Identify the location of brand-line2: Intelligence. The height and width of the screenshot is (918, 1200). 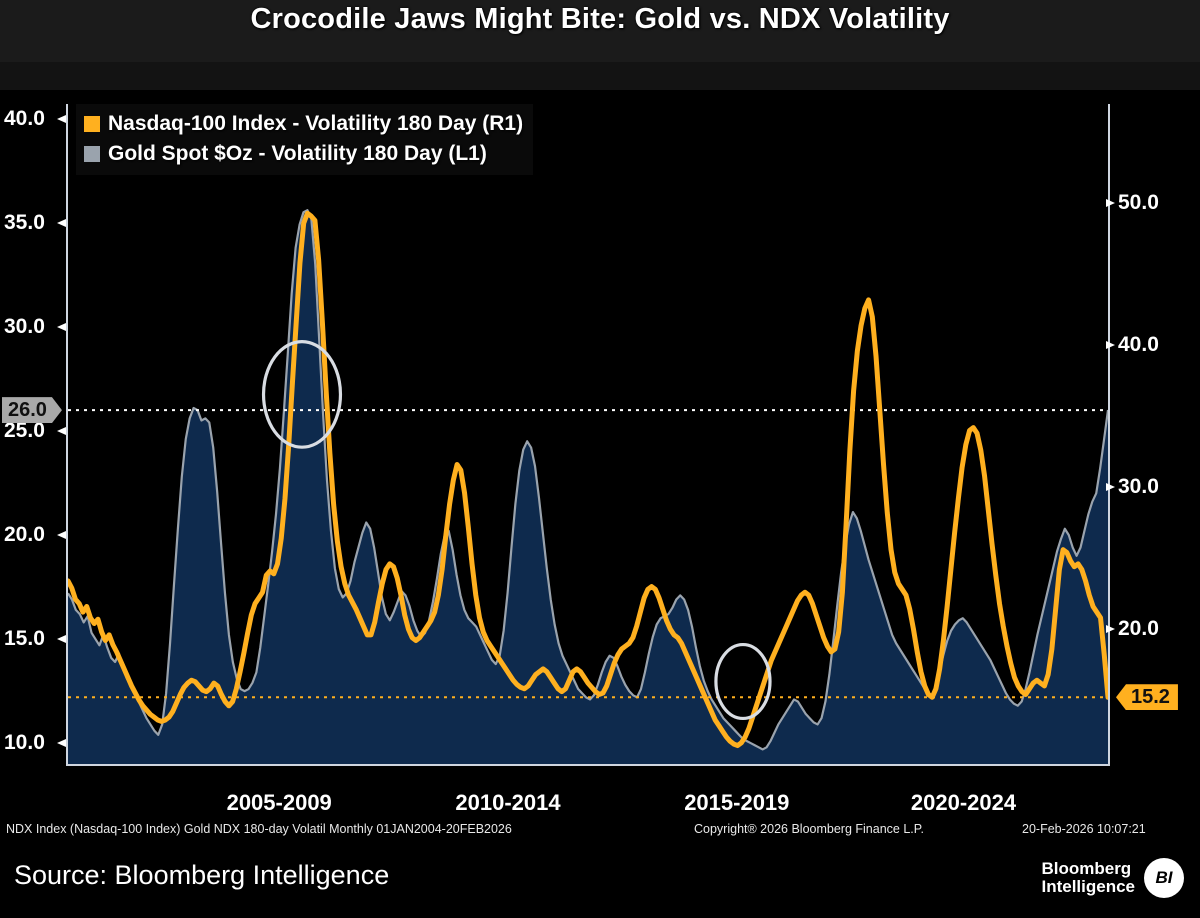
(1088, 886).